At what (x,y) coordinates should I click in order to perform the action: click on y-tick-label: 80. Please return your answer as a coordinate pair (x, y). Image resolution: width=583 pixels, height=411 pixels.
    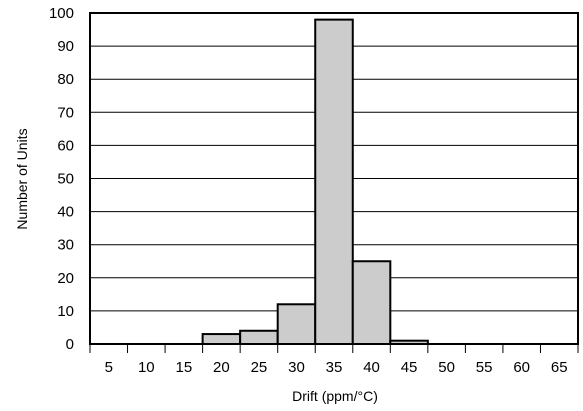
    Looking at the image, I should click on (65, 79).